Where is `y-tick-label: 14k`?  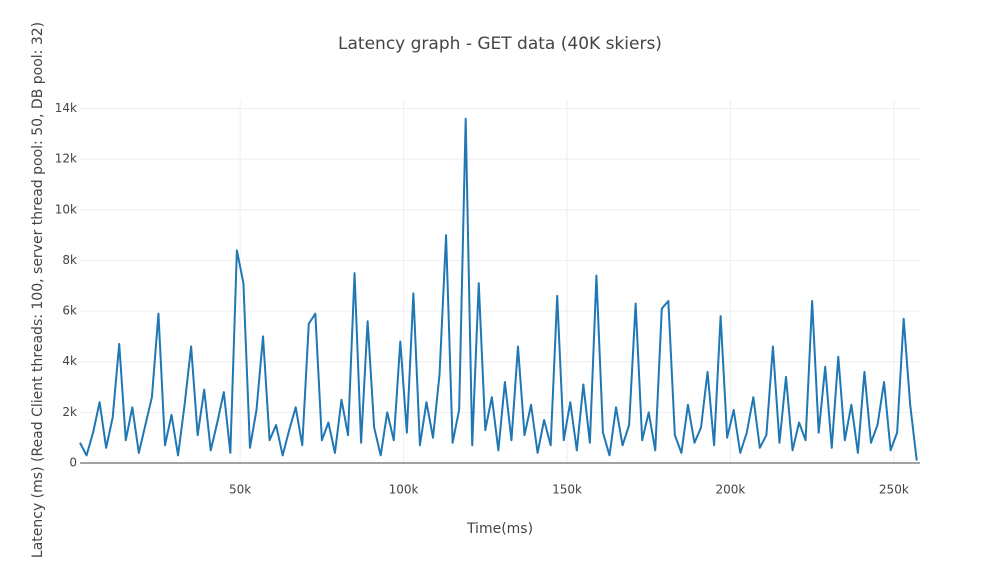
y-tick-label: 14k is located at coordinates (66, 108).